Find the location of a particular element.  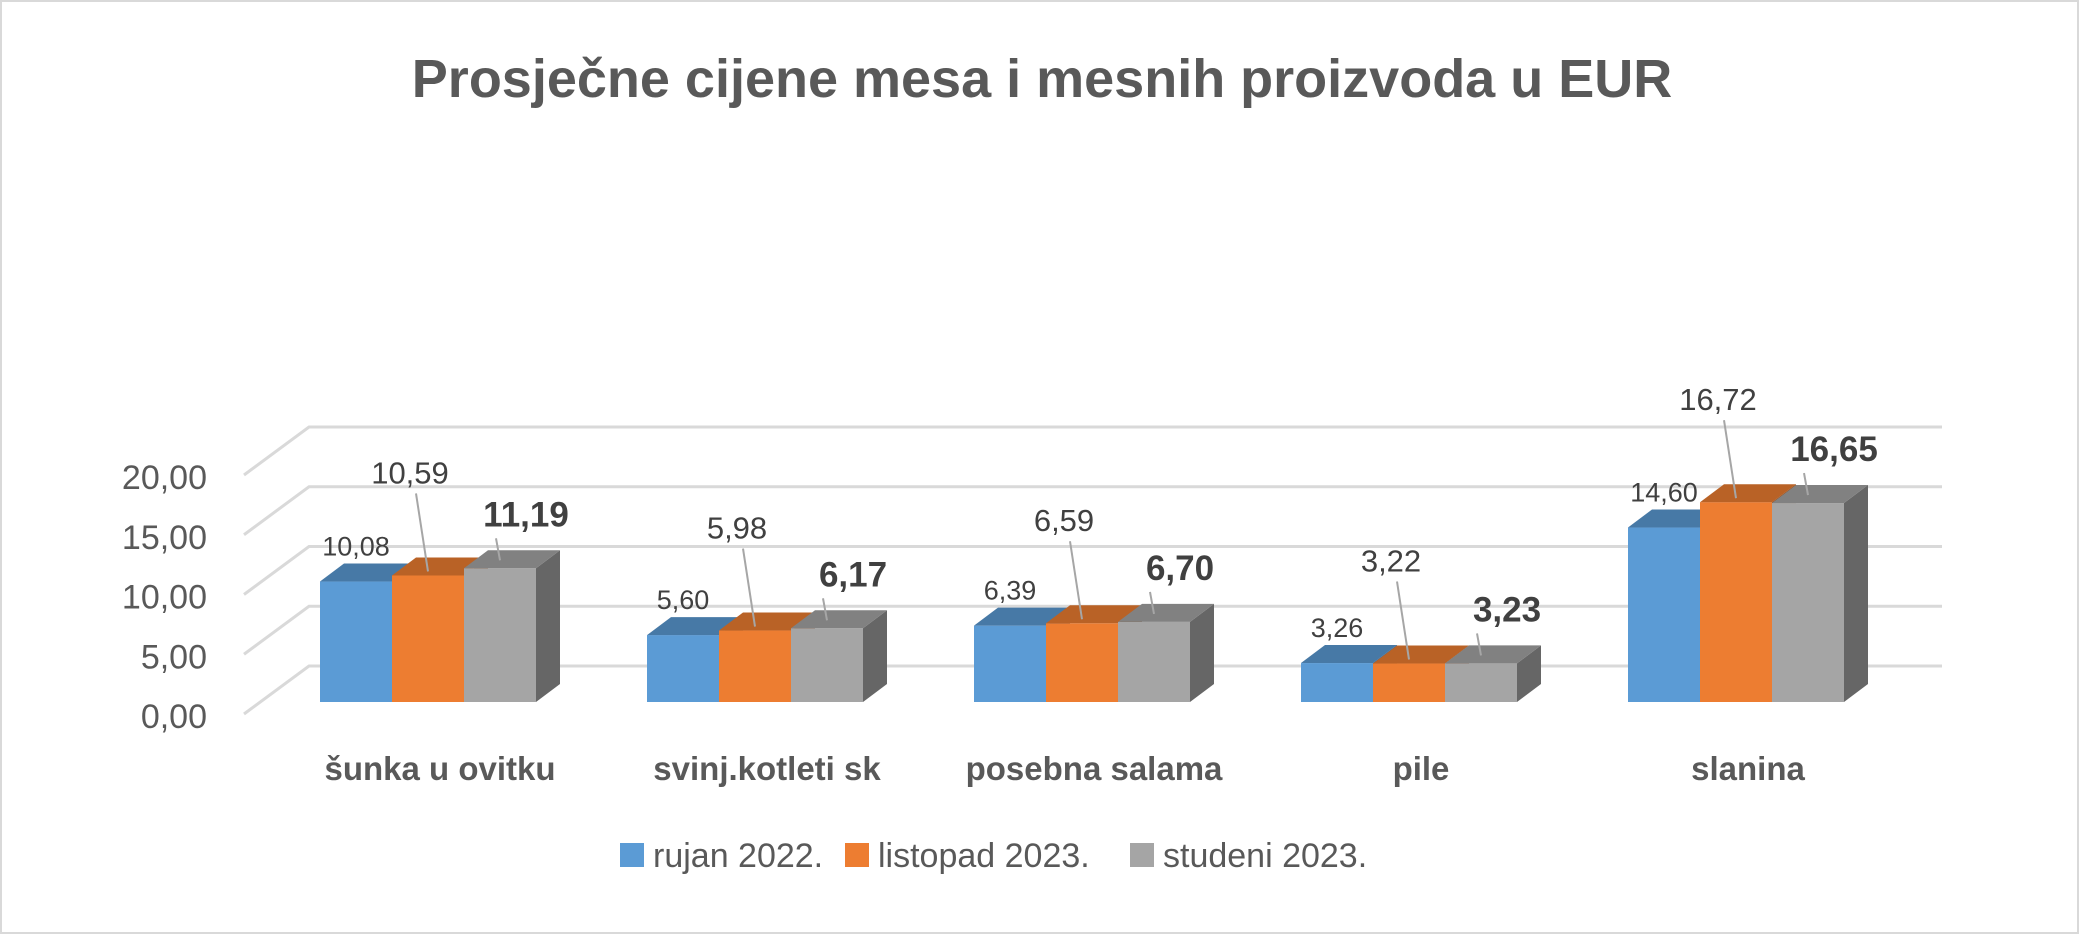

data-label: 6,59 is located at coordinates (1064, 520).